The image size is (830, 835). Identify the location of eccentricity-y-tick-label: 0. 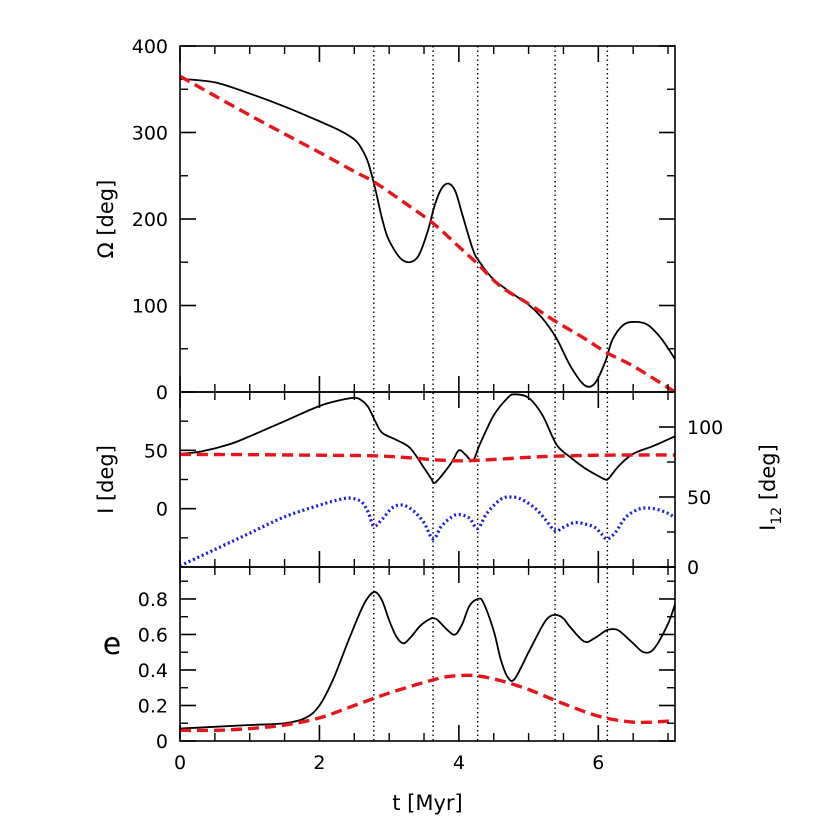
(162, 742).